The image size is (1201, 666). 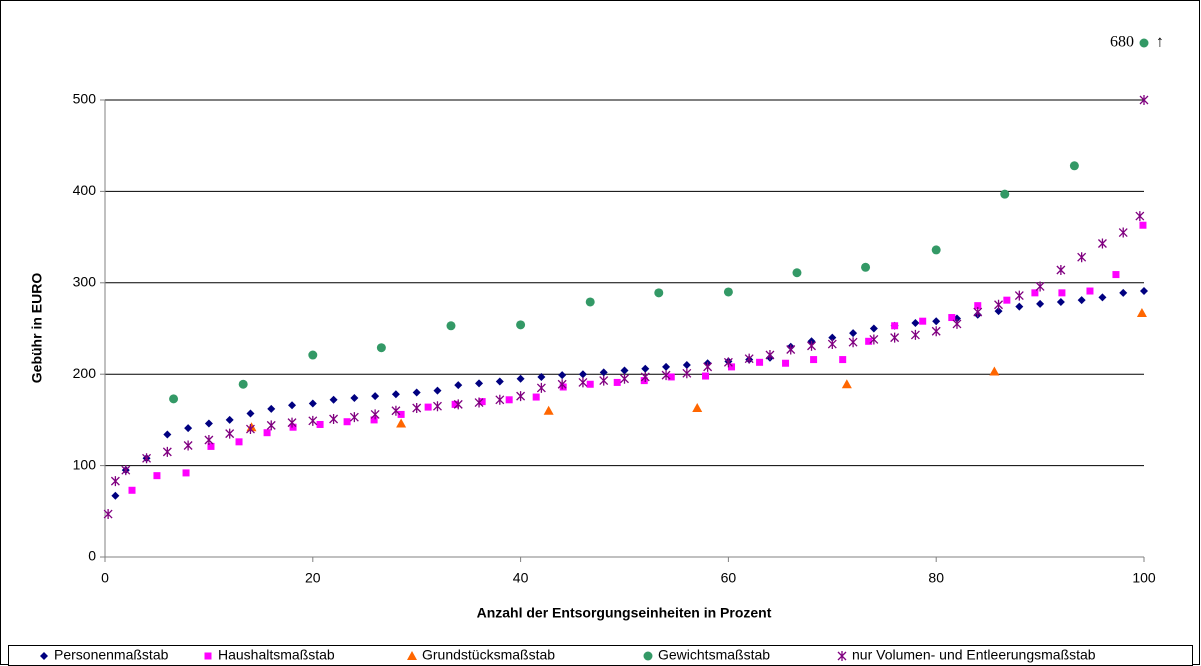 I want to click on x-tick-label: 80, so click(x=936, y=578).